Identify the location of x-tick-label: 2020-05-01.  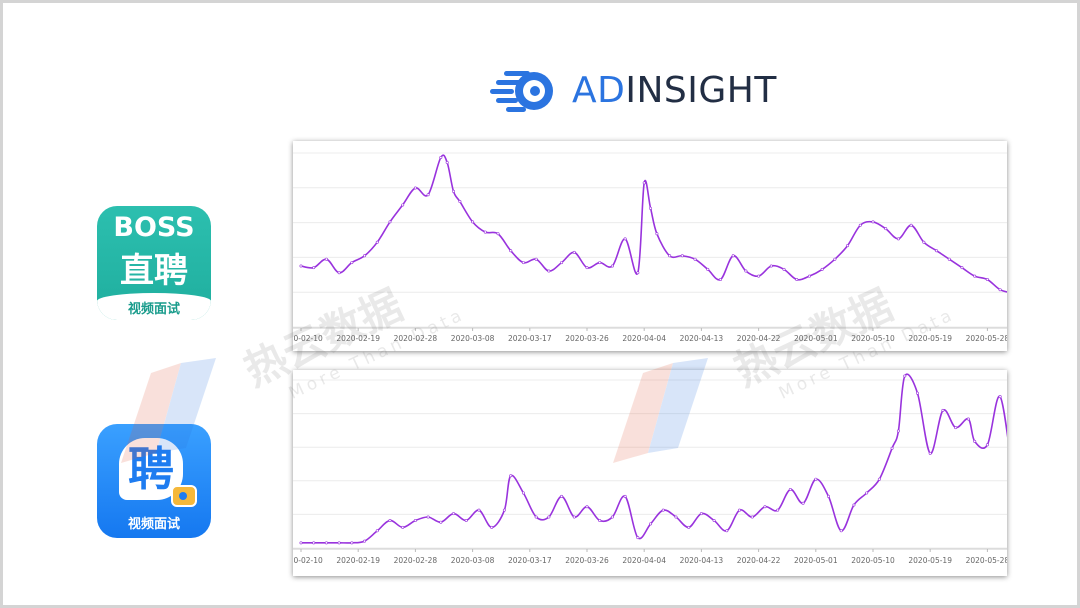
(816, 560).